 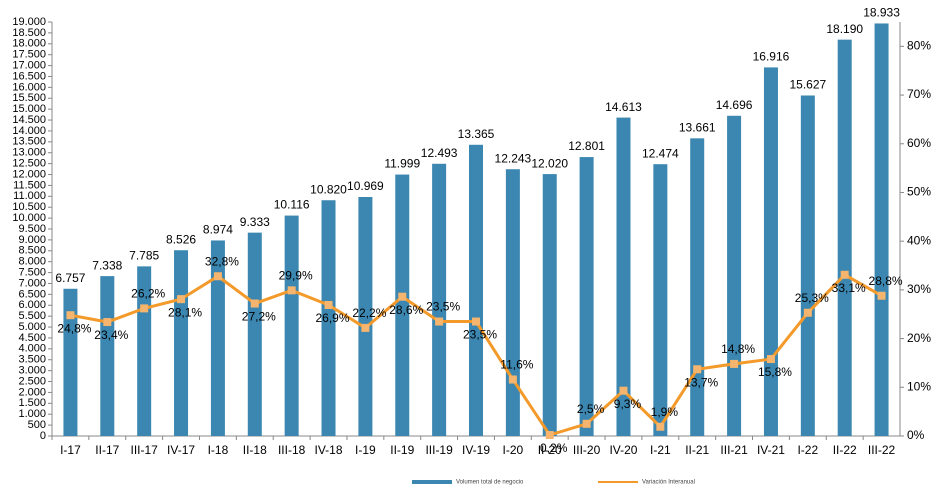 What do you see at coordinates (328, 189) in the screenshot?
I see `bar-value-label: 10.820` at bounding box center [328, 189].